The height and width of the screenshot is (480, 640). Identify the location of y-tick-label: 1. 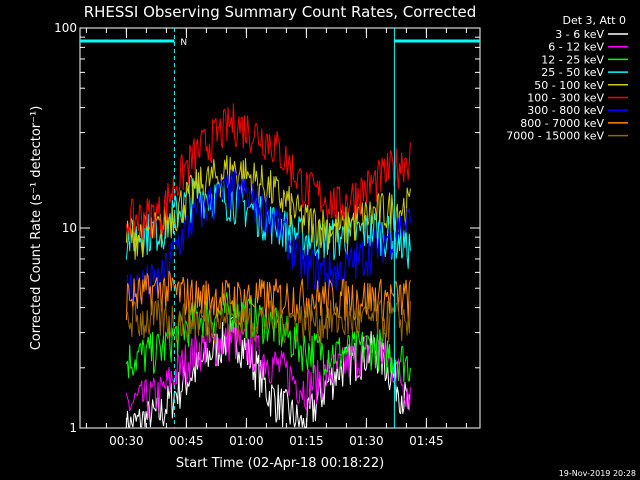
(73, 428).